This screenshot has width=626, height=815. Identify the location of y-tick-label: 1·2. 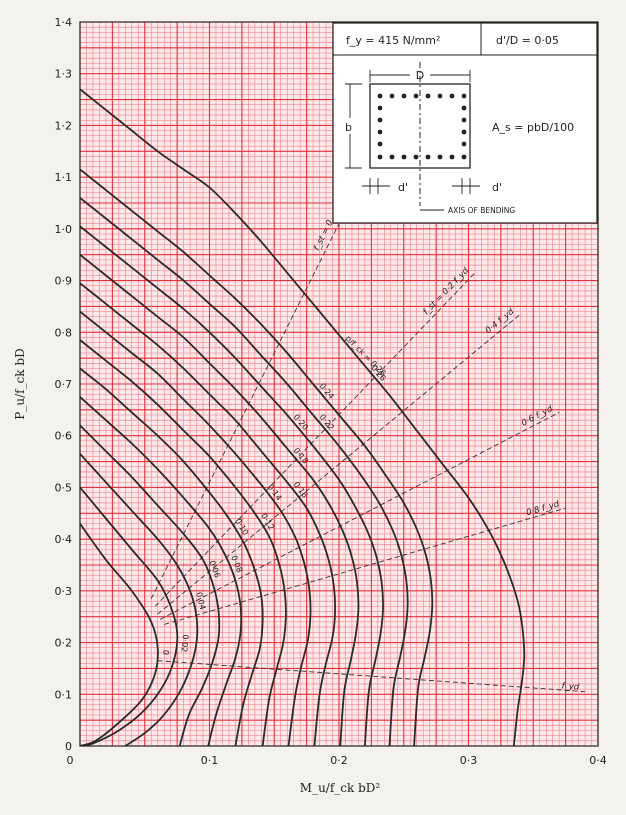
(64, 125).